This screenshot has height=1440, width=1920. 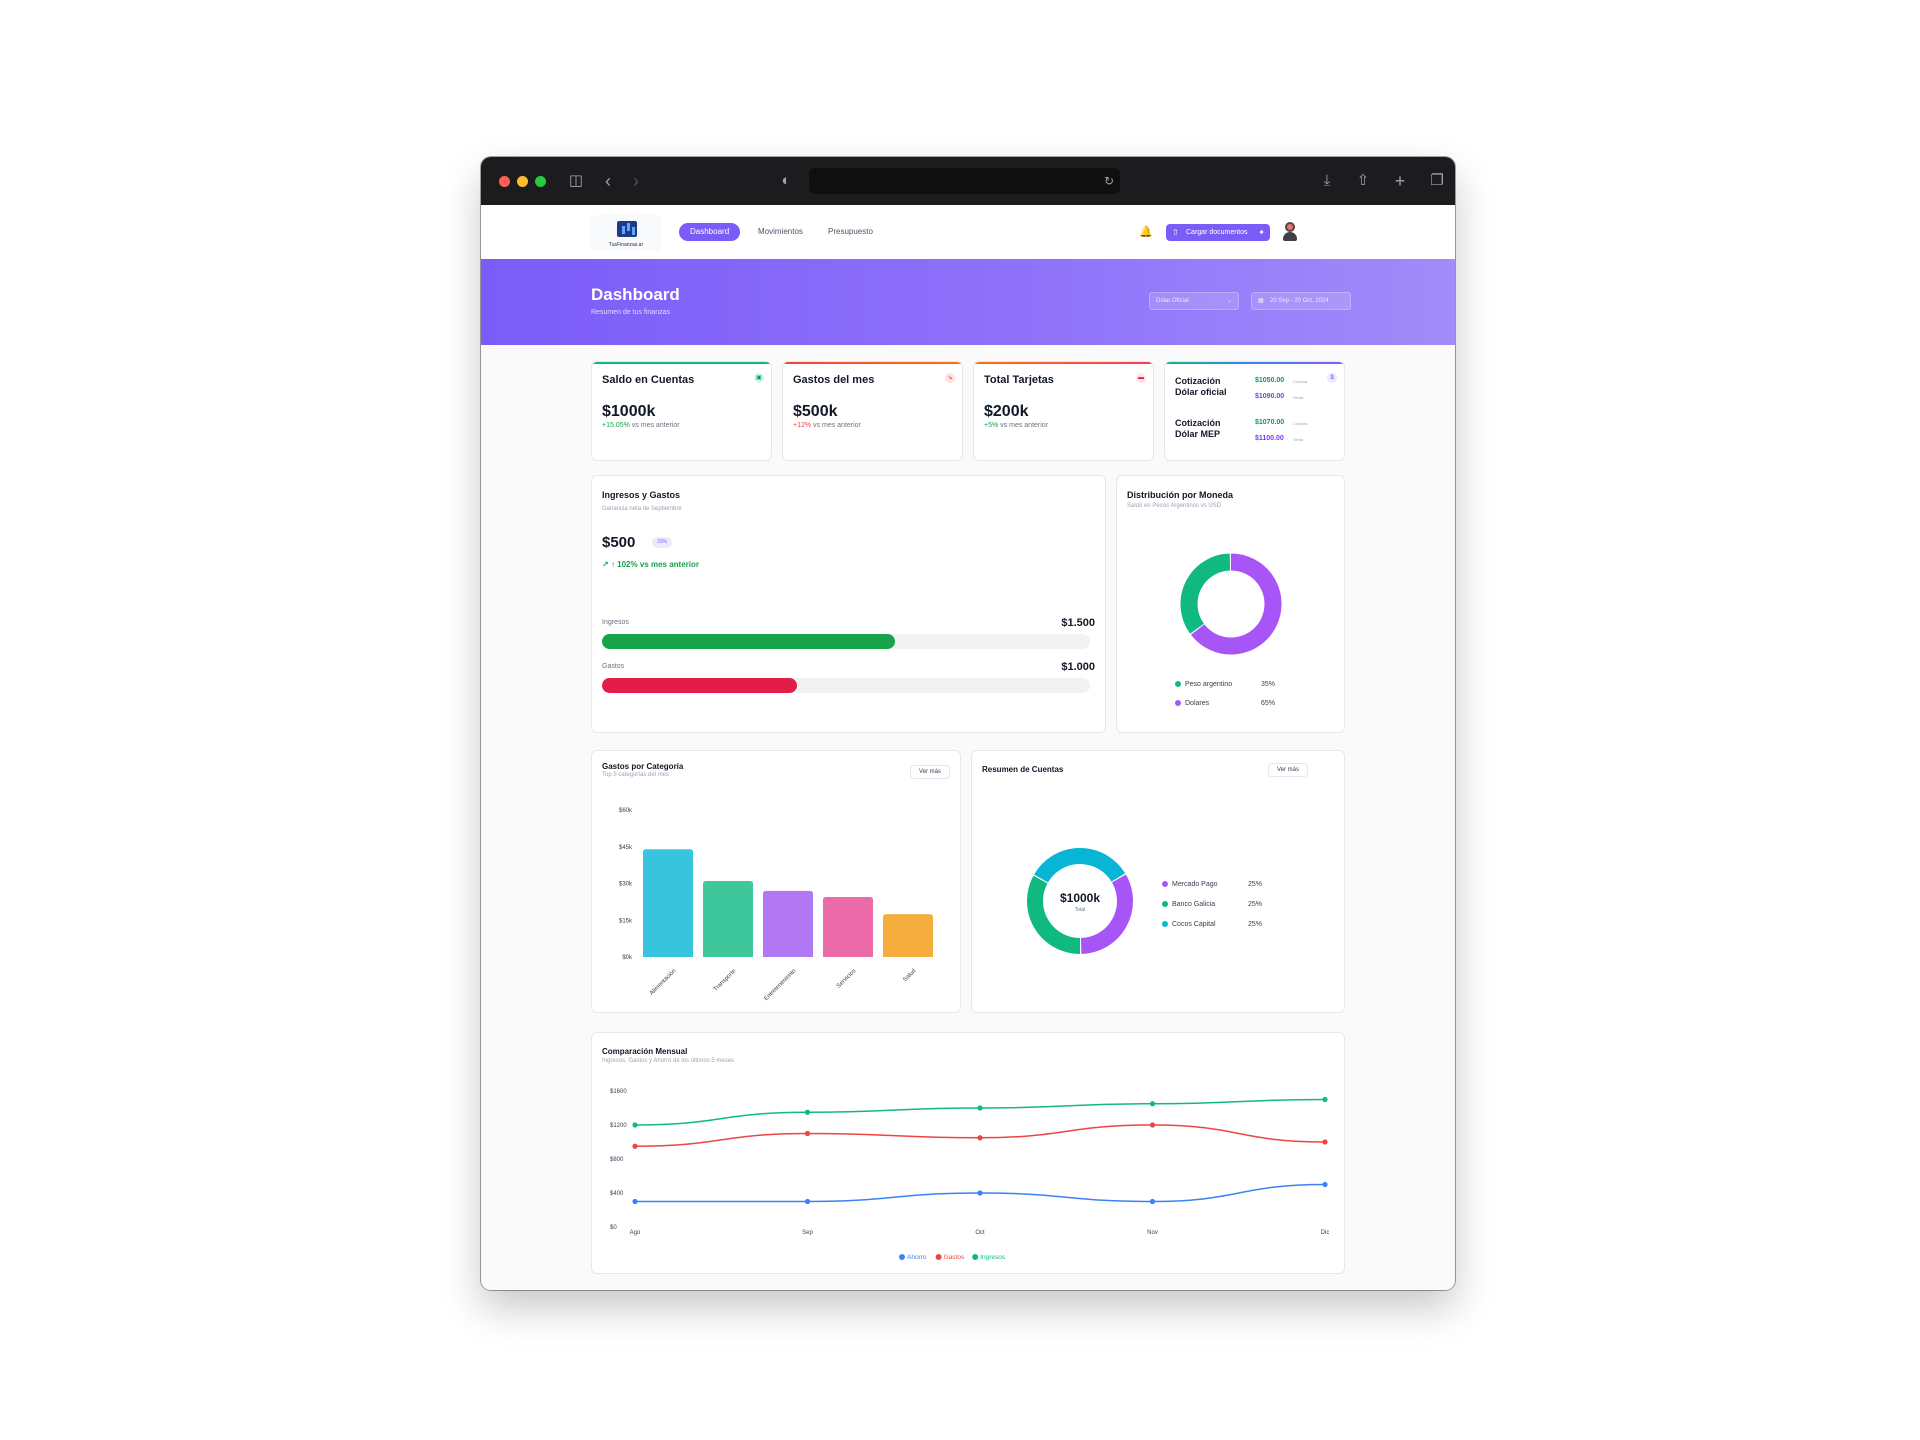 I want to click on nav-presupuesto: Presupuesto, so click(x=850, y=231).